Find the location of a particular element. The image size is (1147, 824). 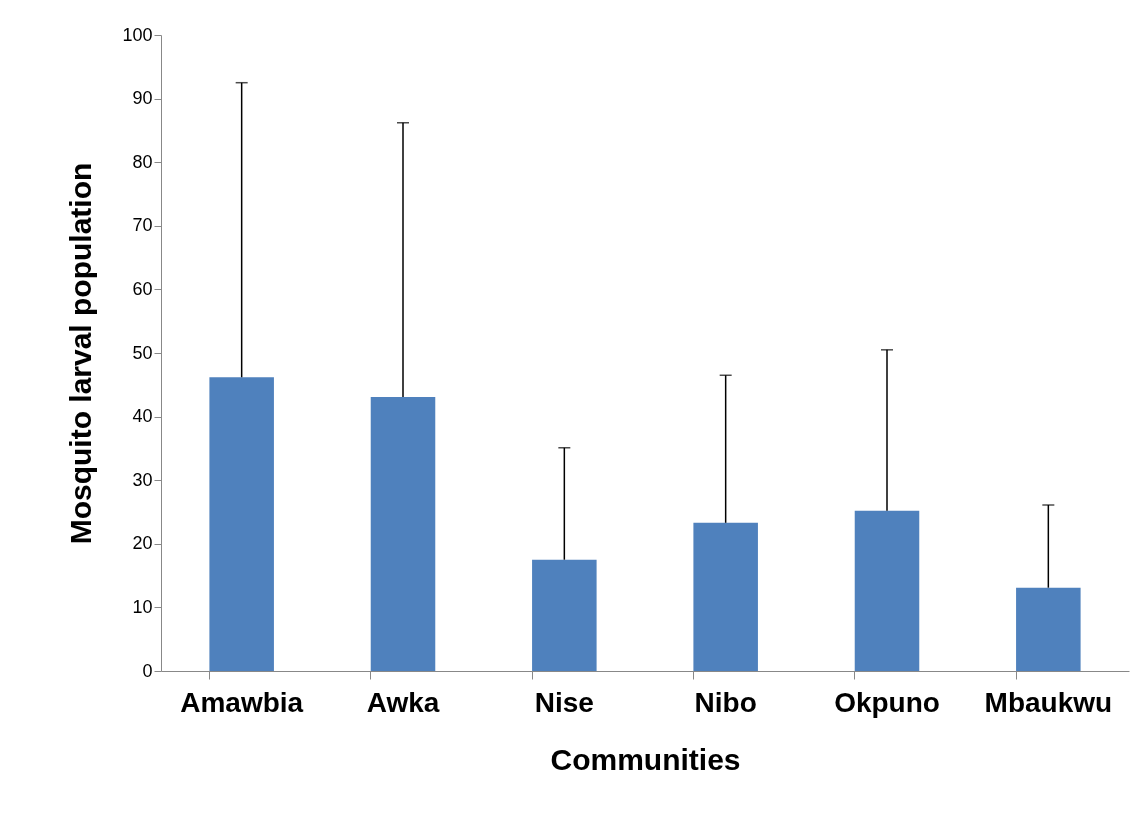

y-tick-label: 80 is located at coordinates (142, 161).